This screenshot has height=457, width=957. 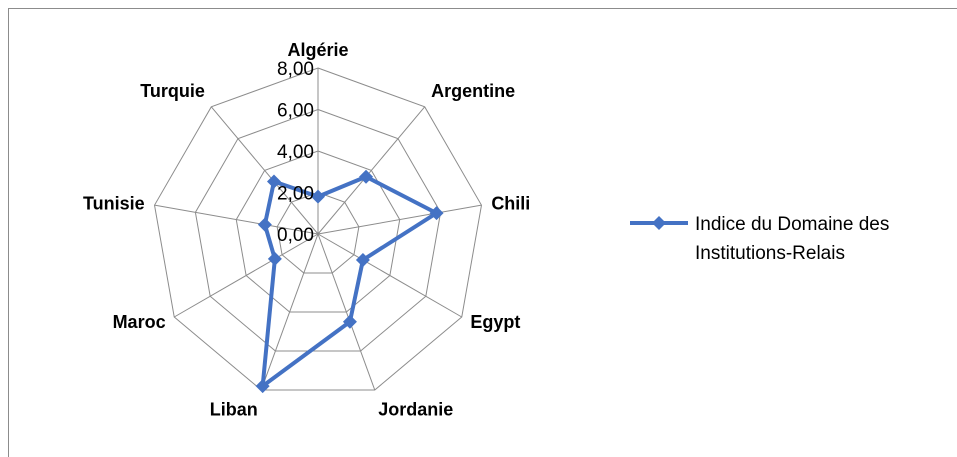 I want to click on category-label: Egypt, so click(x=495, y=322).